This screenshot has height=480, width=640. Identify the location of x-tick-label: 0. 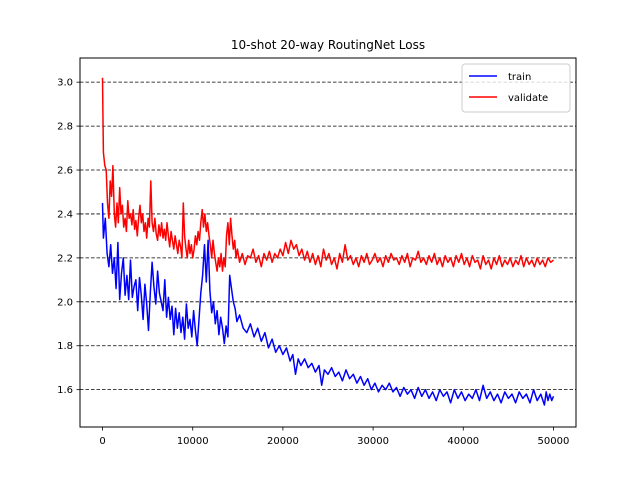
(102, 441).